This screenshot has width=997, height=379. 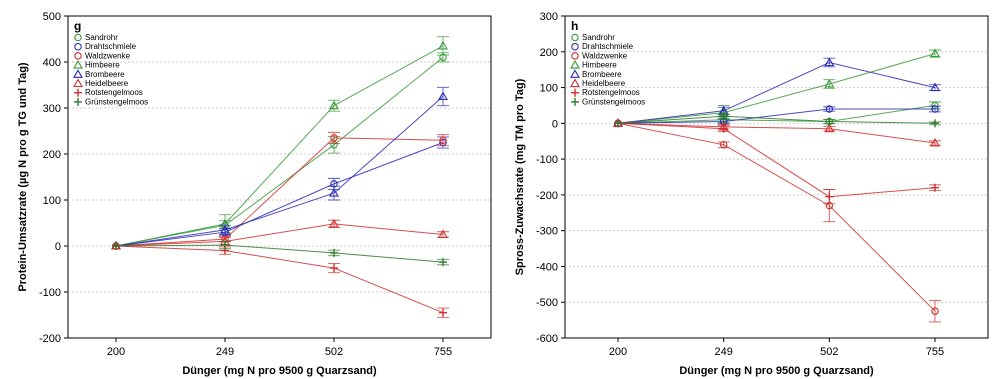 What do you see at coordinates (613, 101) in the screenshot?
I see `chart-h-legend-entry: Grünstengelmoos` at bounding box center [613, 101].